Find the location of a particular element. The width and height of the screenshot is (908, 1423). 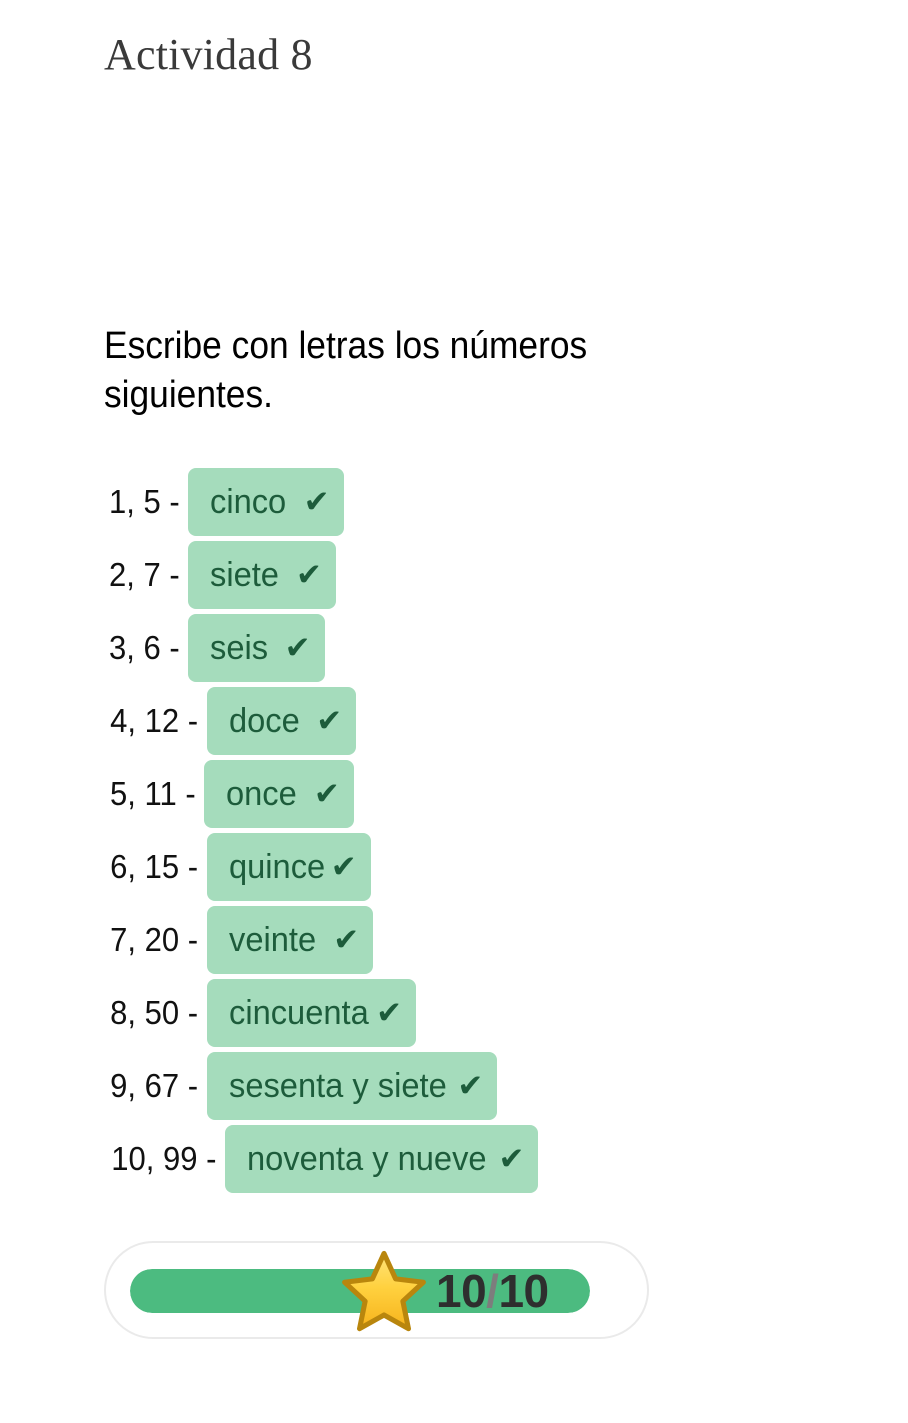

answer-value: noventa y nueve is located at coordinates (366, 1159).